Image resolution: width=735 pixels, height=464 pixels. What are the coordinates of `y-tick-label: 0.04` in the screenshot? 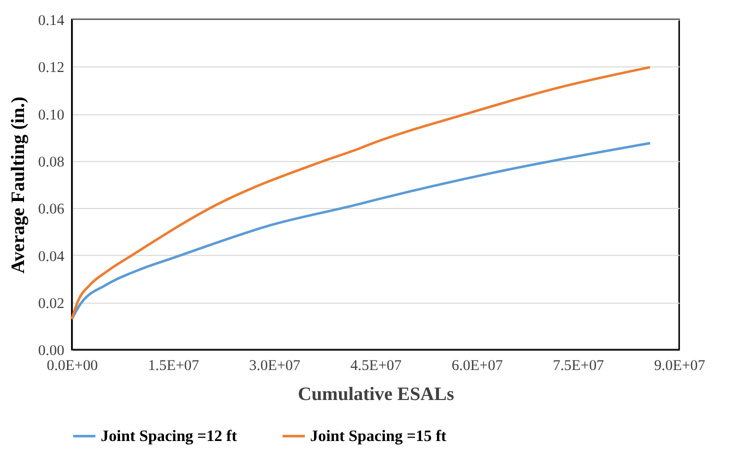 It's located at (51, 256).